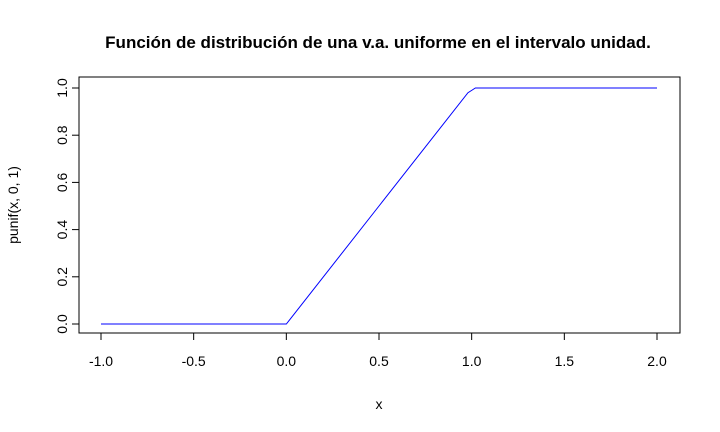 This screenshot has width=720, height=432. What do you see at coordinates (565, 361) in the screenshot?
I see `x-tick-label: 1.5` at bounding box center [565, 361].